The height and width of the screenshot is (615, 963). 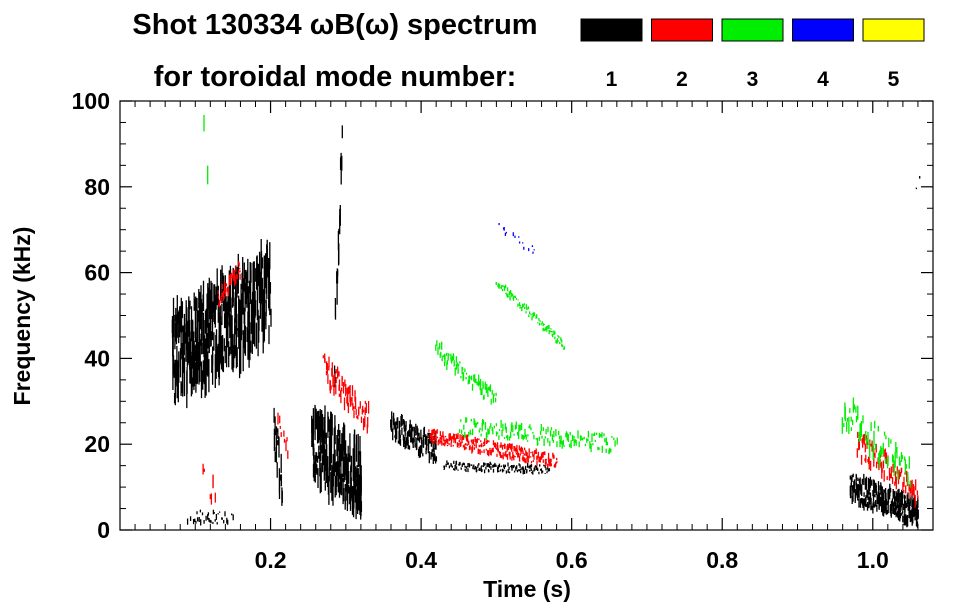 What do you see at coordinates (753, 79) in the screenshot?
I see `legend-label-3: 3` at bounding box center [753, 79].